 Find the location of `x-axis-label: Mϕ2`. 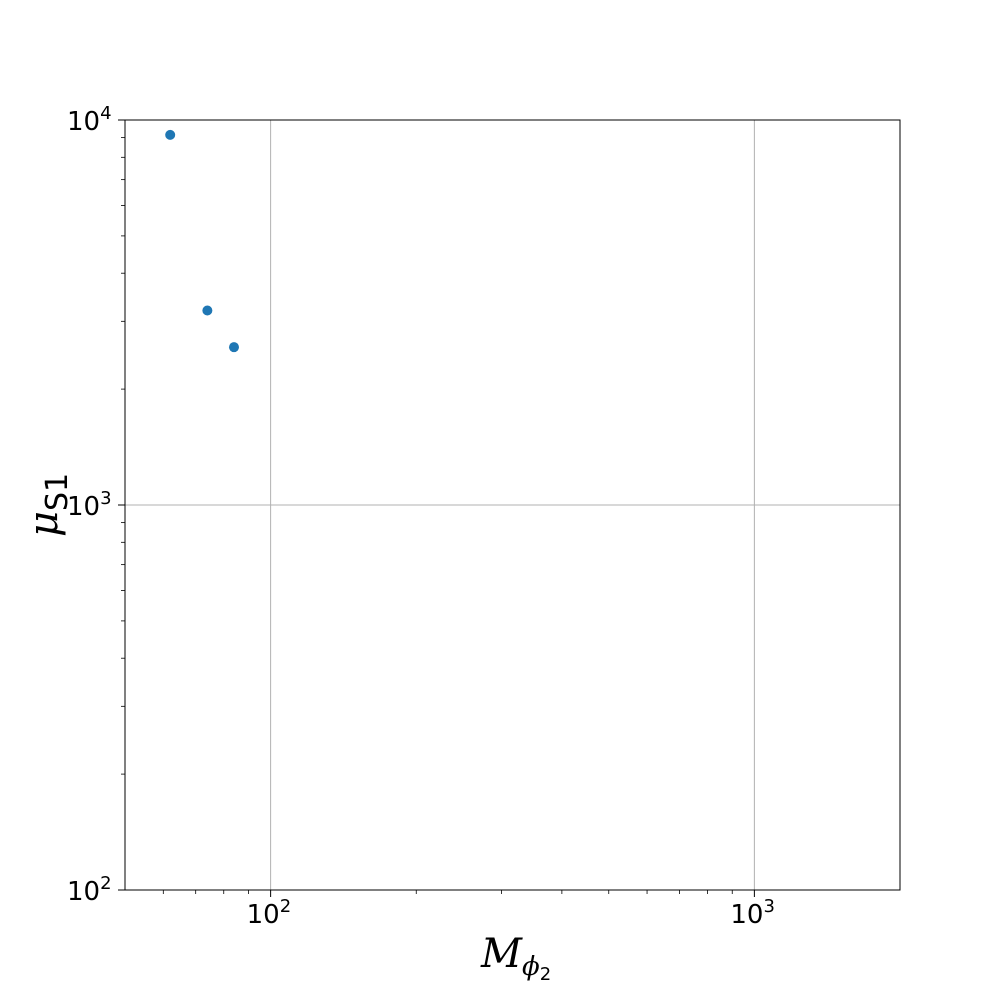

x-axis-label: Mϕ2 is located at coordinates (515, 958).